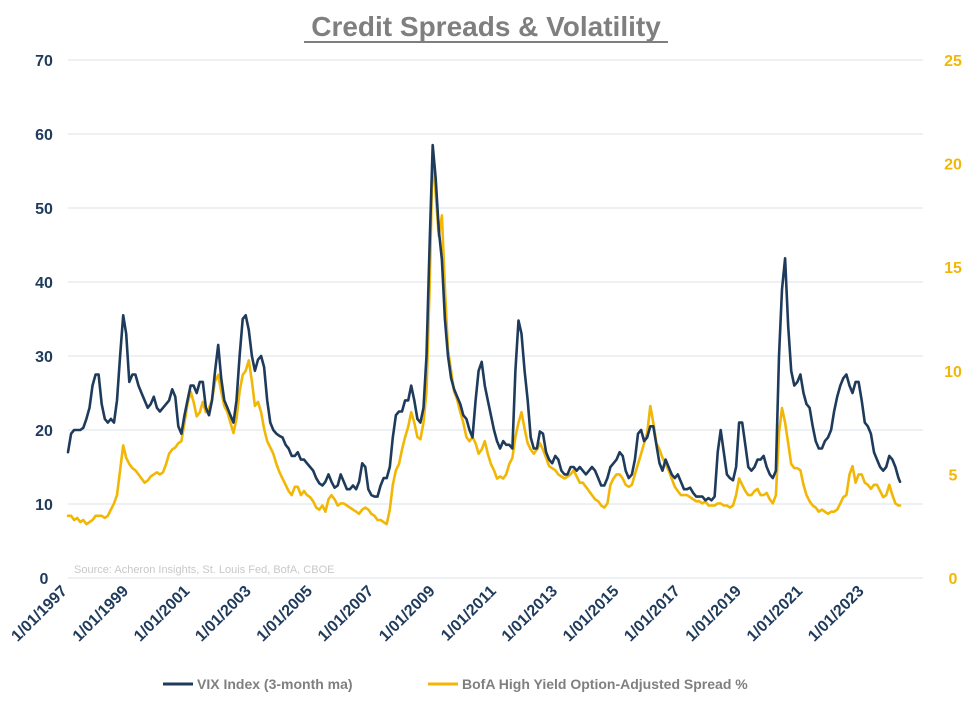  I want to click on left-tick-label: 0, so click(44, 579).